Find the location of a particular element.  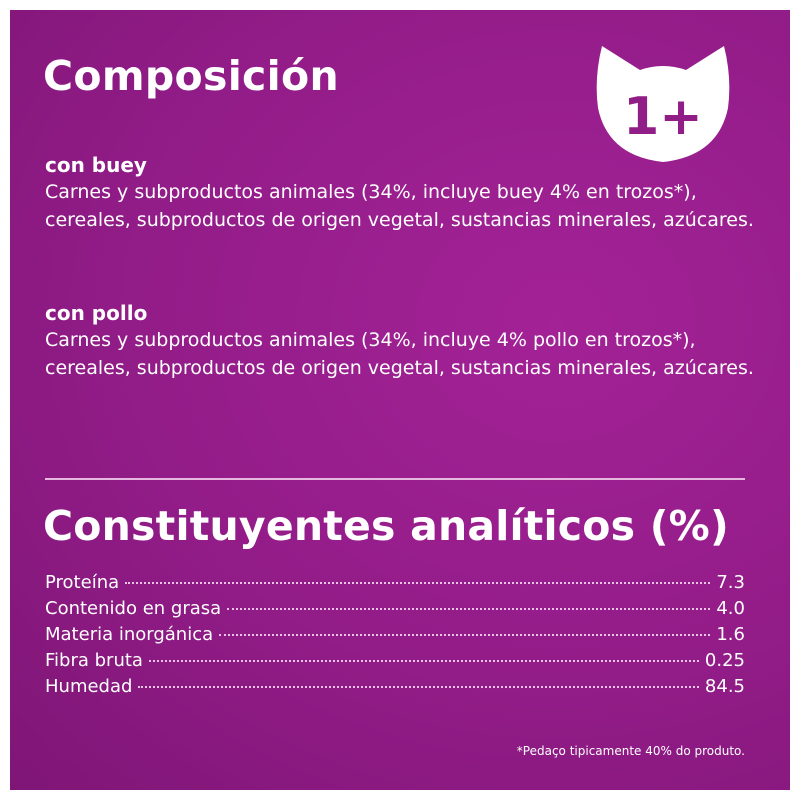

table-row: Materia inorgánica 1.6 is located at coordinates (395, 637).